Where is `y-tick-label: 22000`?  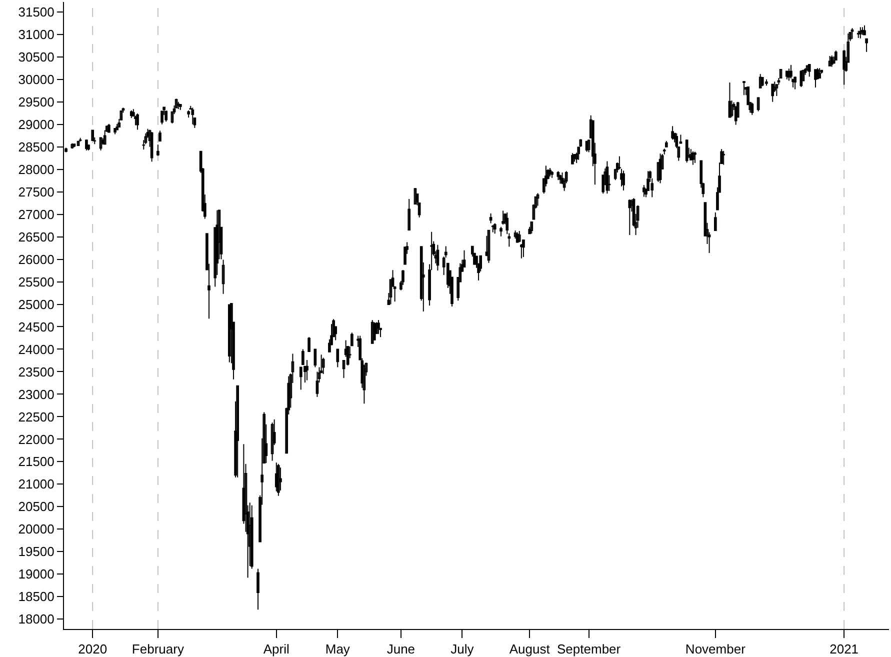 y-tick-label: 22000 is located at coordinates (36, 439).